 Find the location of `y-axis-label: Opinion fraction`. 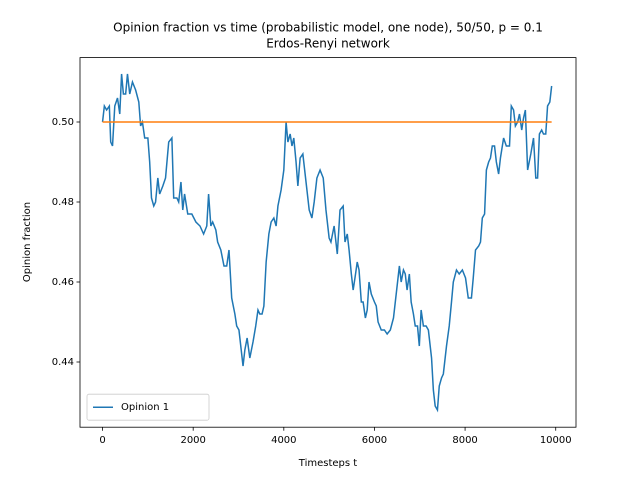

y-axis-label: Opinion fraction is located at coordinates (27, 242).